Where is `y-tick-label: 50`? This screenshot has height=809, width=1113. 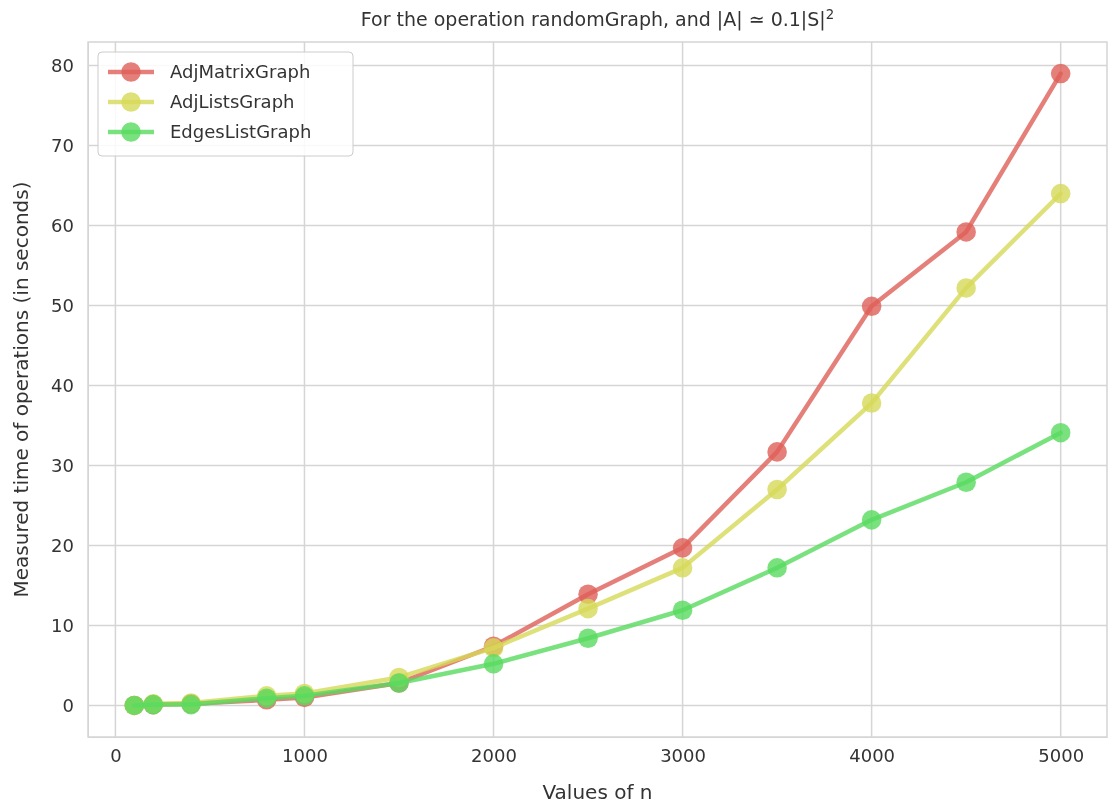 y-tick-label: 50 is located at coordinates (62, 305).